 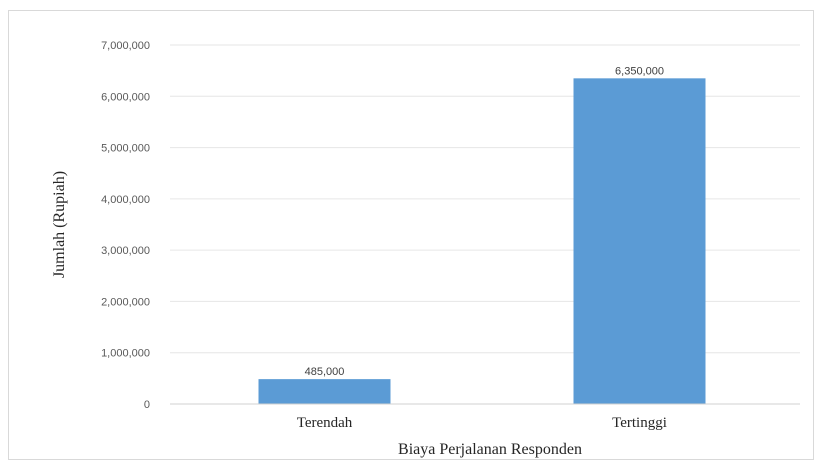 What do you see at coordinates (125, 302) in the screenshot?
I see `y-tick-label: 2,000,000` at bounding box center [125, 302].